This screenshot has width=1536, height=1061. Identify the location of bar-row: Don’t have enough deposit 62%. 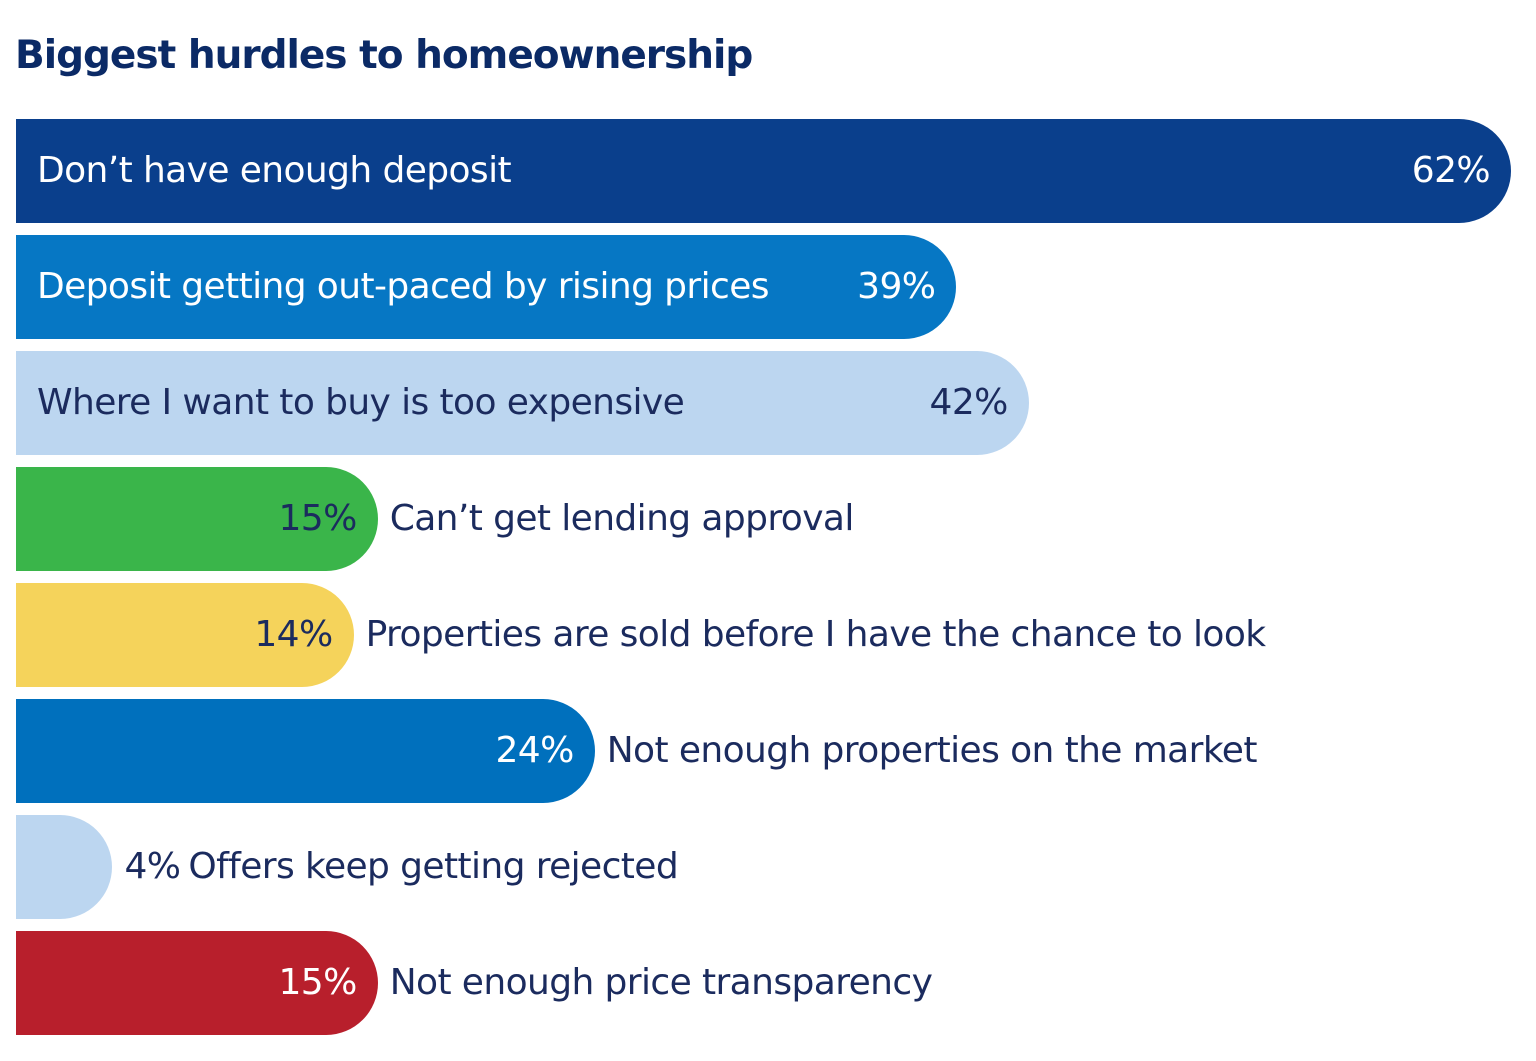
(766, 171).